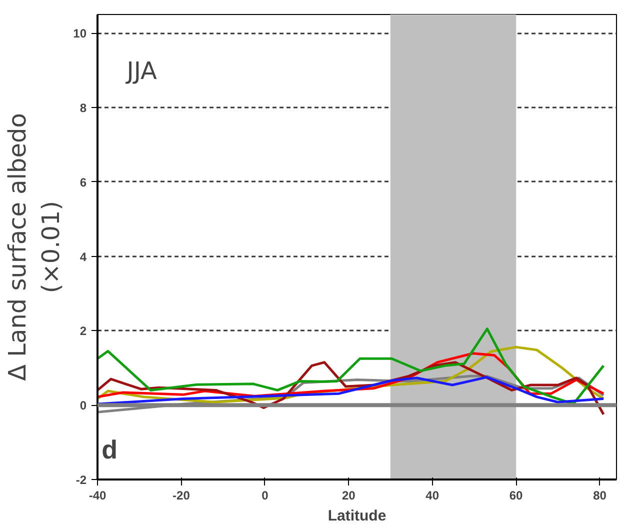 The image size is (622, 527). I want to click on annotation: JJA, so click(141, 71).